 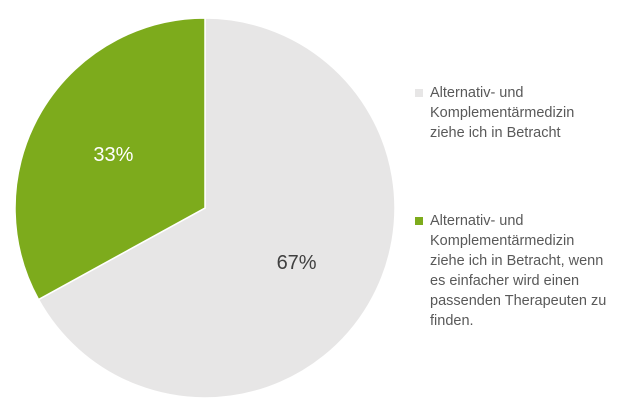 I want to click on pie-label-consider-if-easier: 33%, so click(x=113, y=155).